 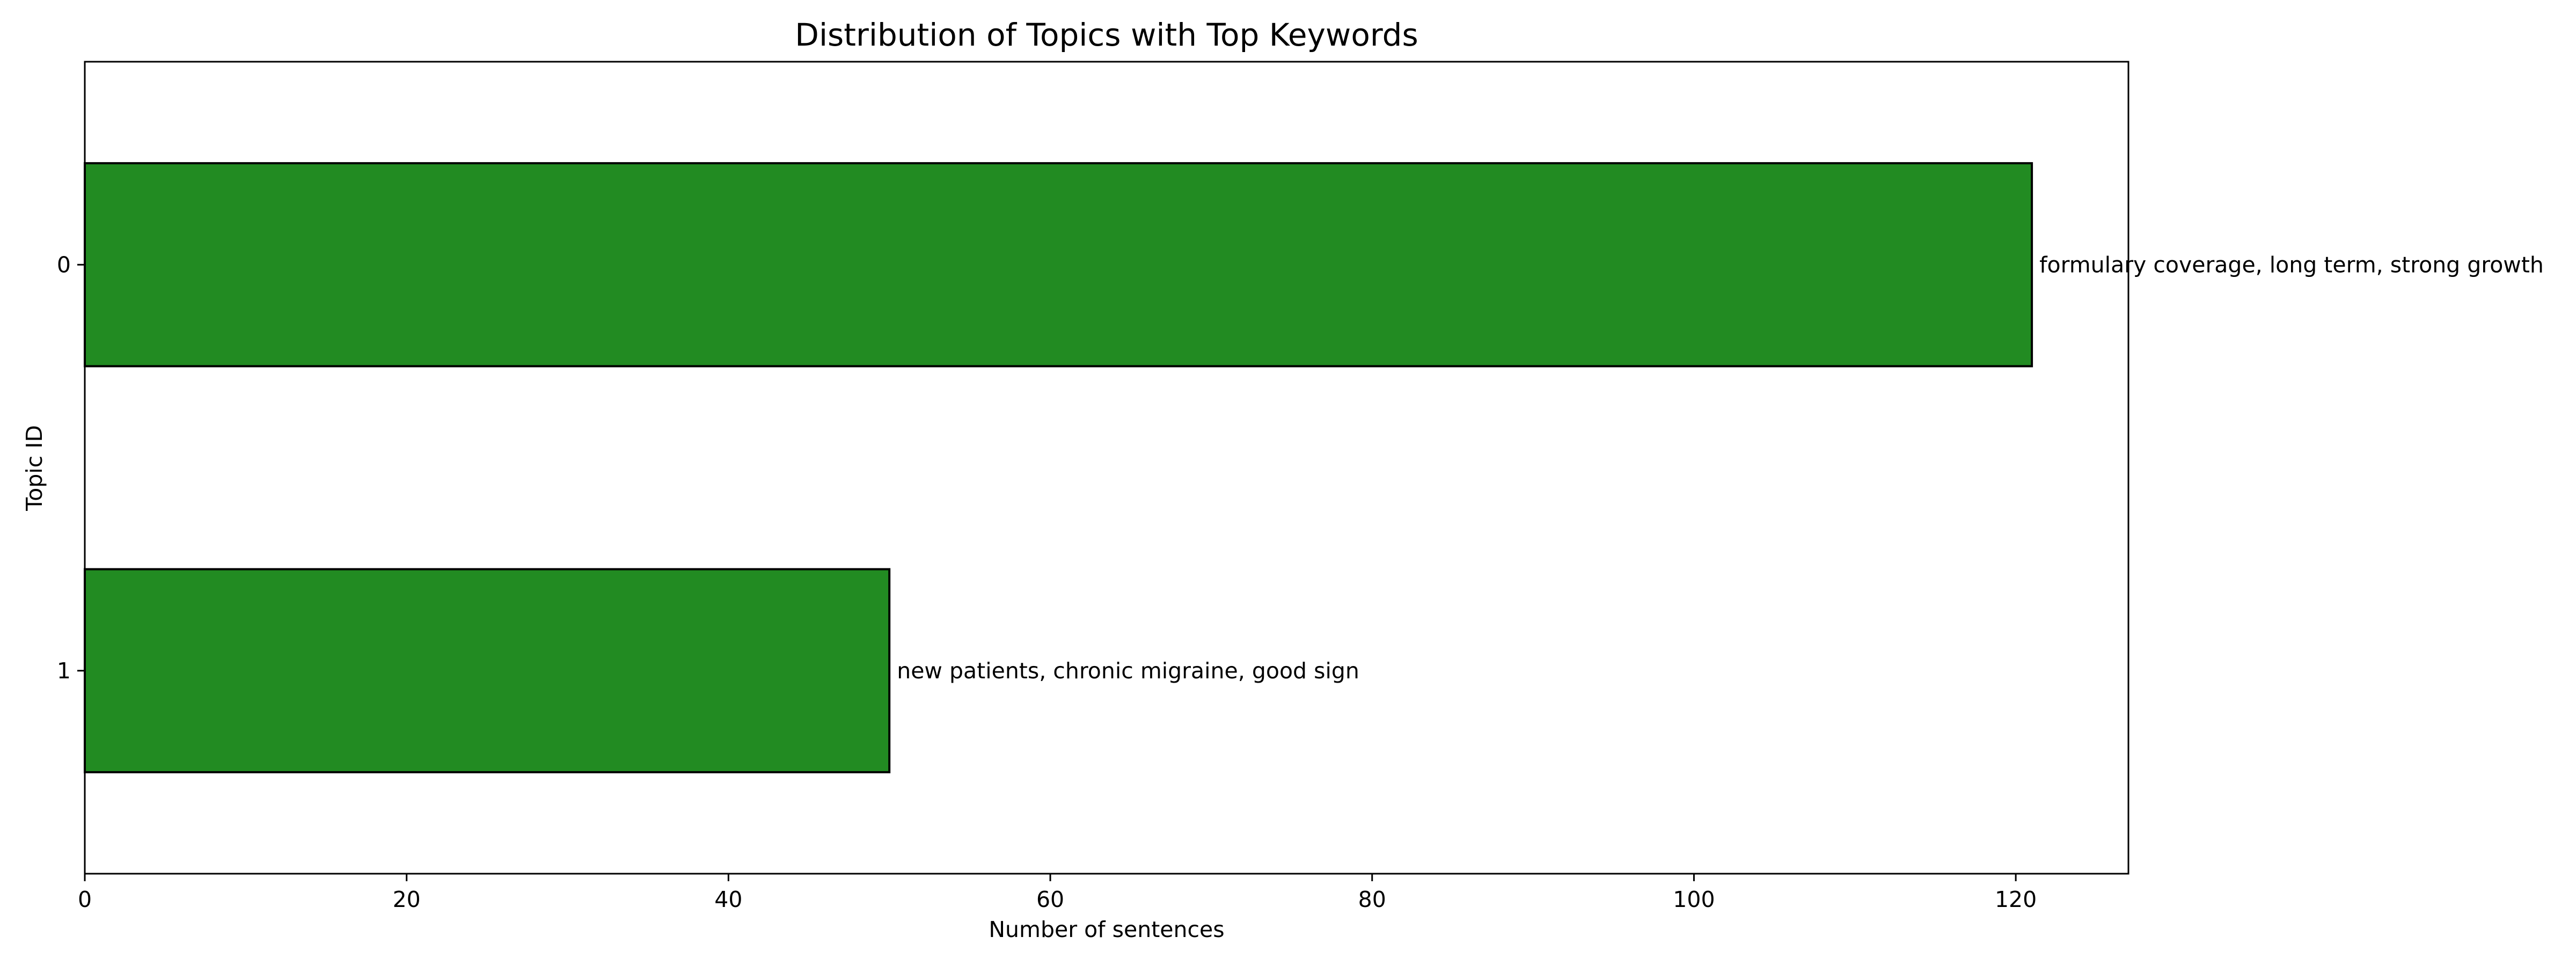 I want to click on y-tick-label: 1, so click(x=64, y=671).